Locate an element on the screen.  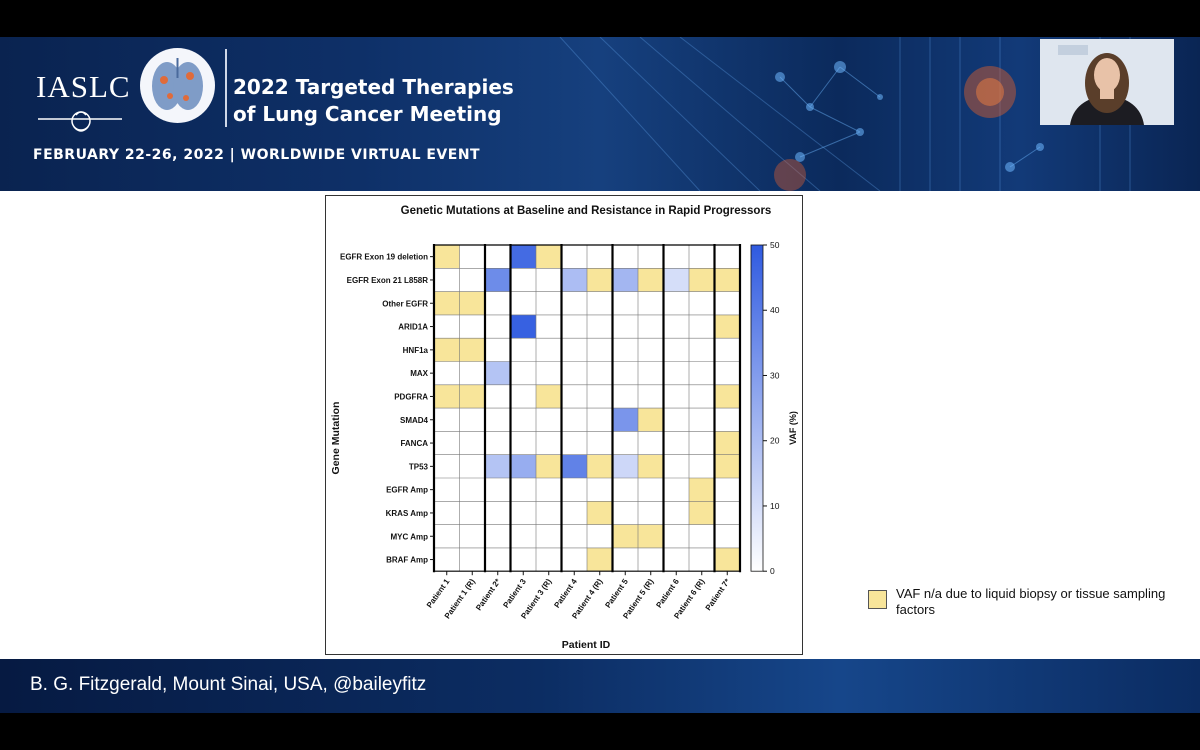
row-label: Other EGFR is located at coordinates (405, 303).